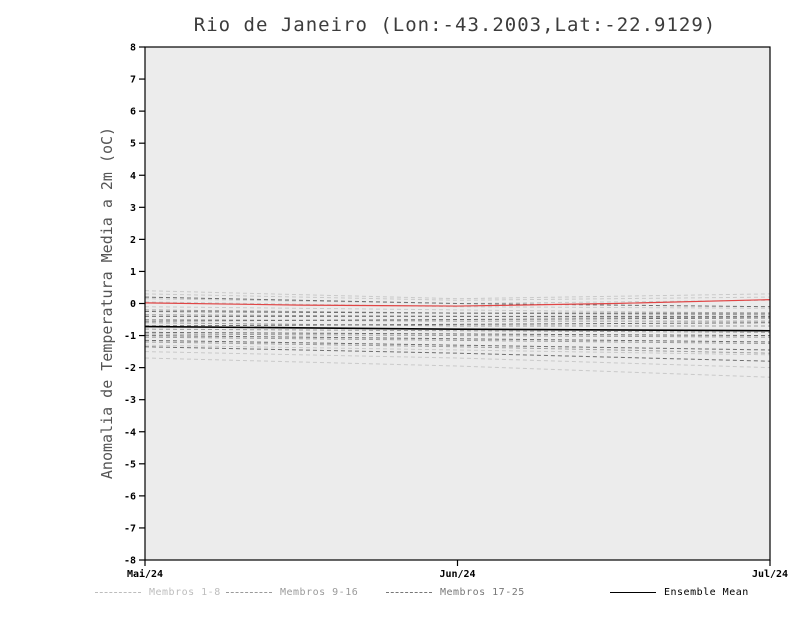 This screenshot has width=800, height=618. Describe the element at coordinates (130, 400) in the screenshot. I see `y-tick-label: -3` at that location.